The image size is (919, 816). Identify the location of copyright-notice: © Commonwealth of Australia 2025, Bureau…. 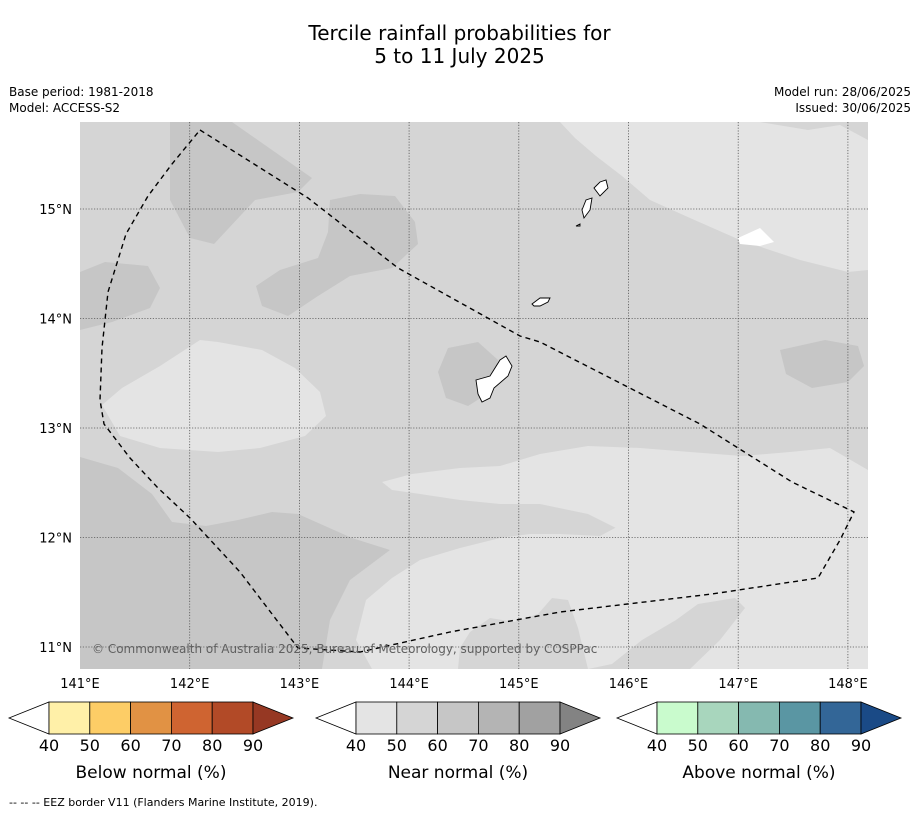
(344, 649).